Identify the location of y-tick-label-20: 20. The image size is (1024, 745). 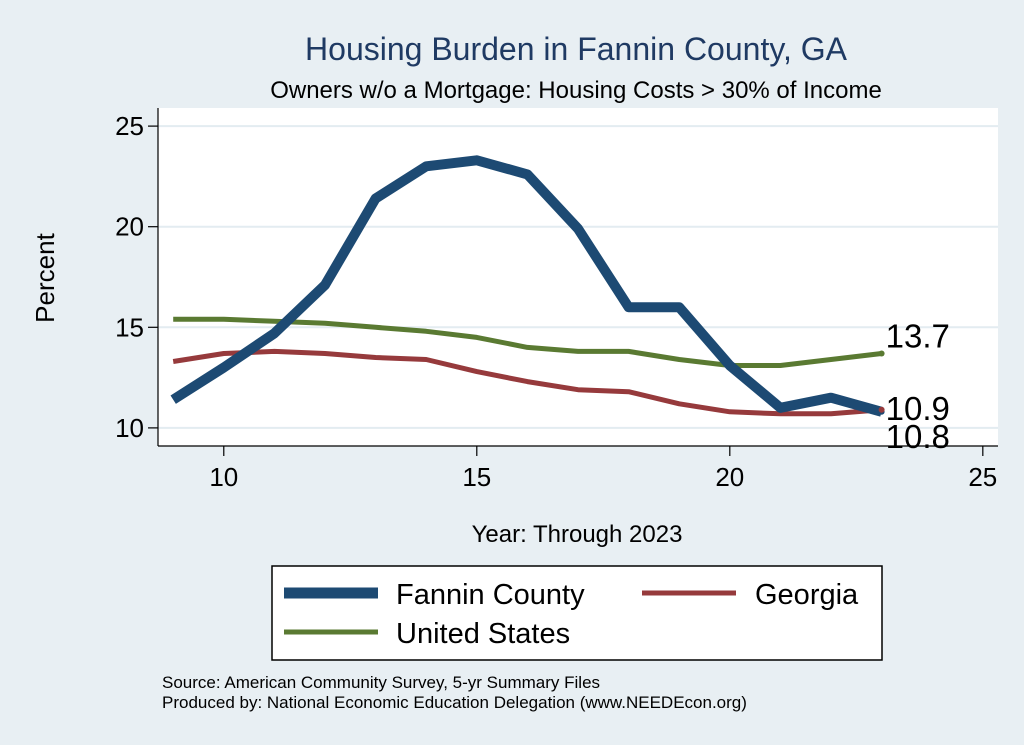
(129, 227).